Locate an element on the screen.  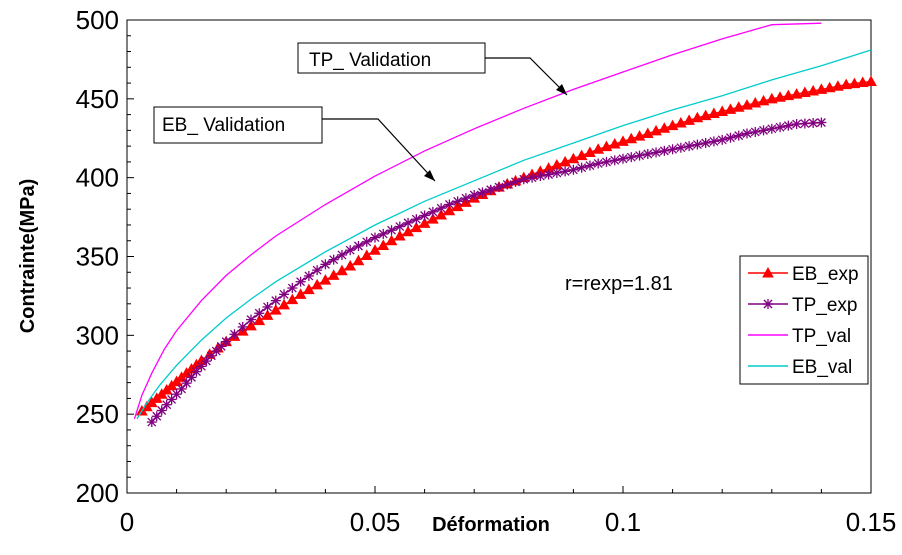
y-tick-label: 450 is located at coordinates (97, 99).